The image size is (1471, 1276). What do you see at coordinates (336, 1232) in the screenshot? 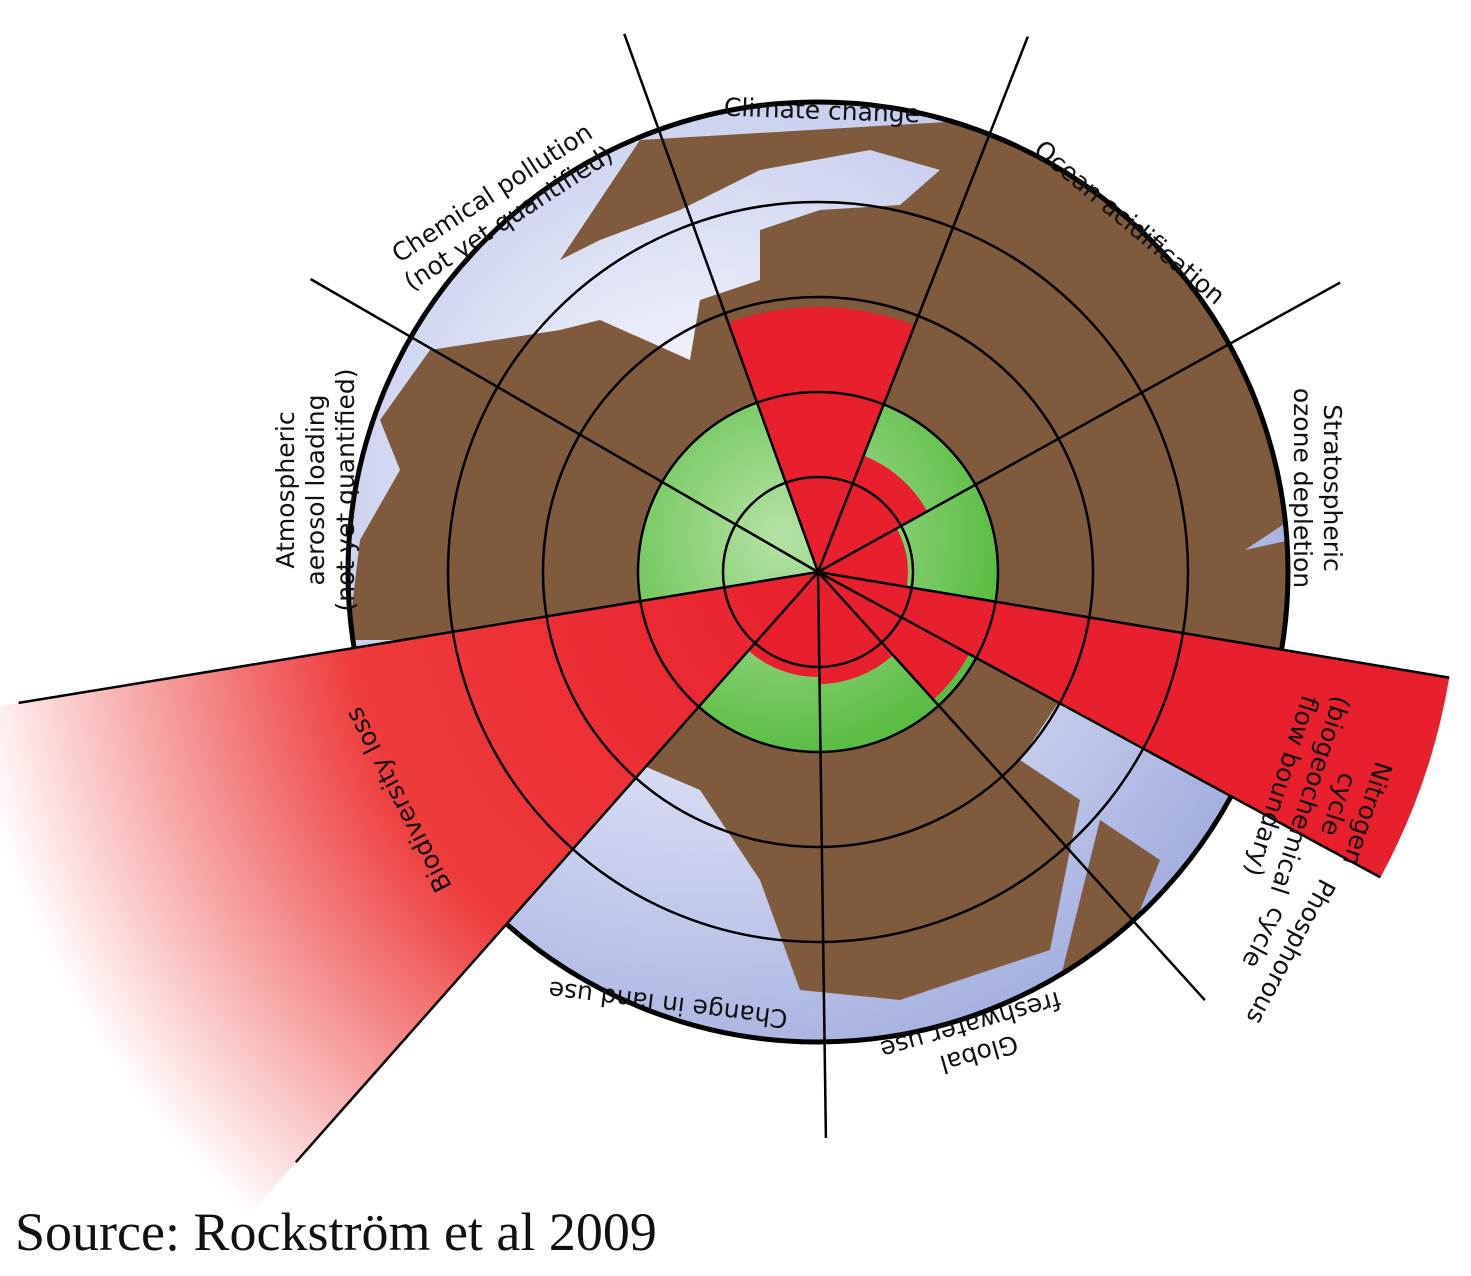
I see `source: Source: Rockström et al 2009` at bounding box center [336, 1232].